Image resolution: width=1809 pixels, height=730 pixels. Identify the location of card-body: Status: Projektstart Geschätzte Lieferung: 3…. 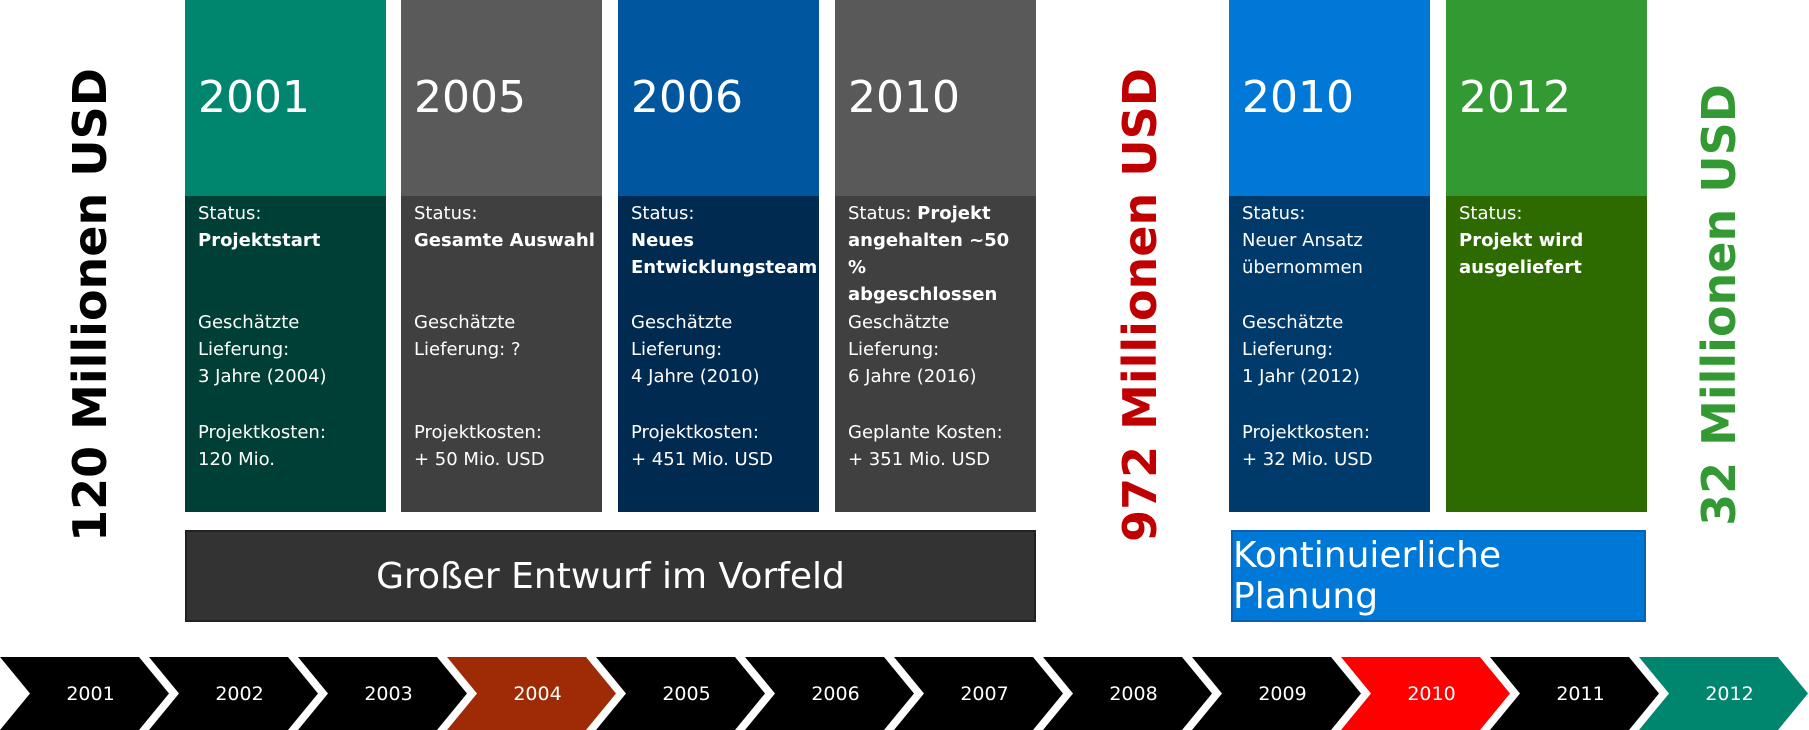
(285, 354).